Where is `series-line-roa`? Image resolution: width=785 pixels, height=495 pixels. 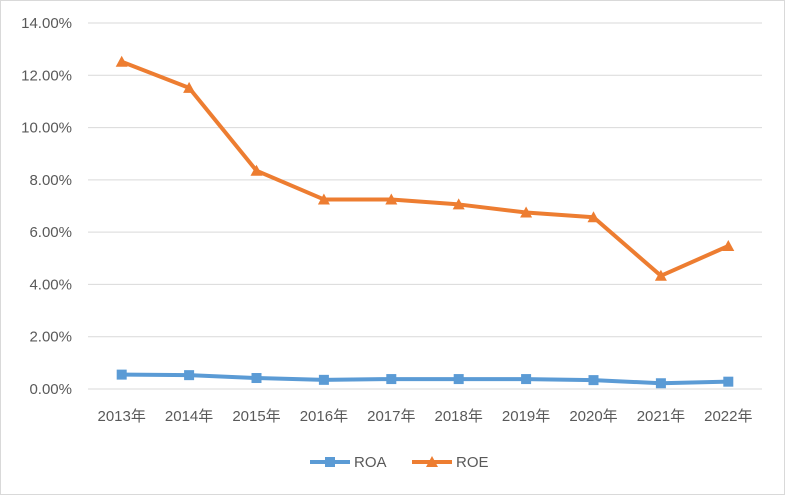 series-line-roa is located at coordinates (425, 379).